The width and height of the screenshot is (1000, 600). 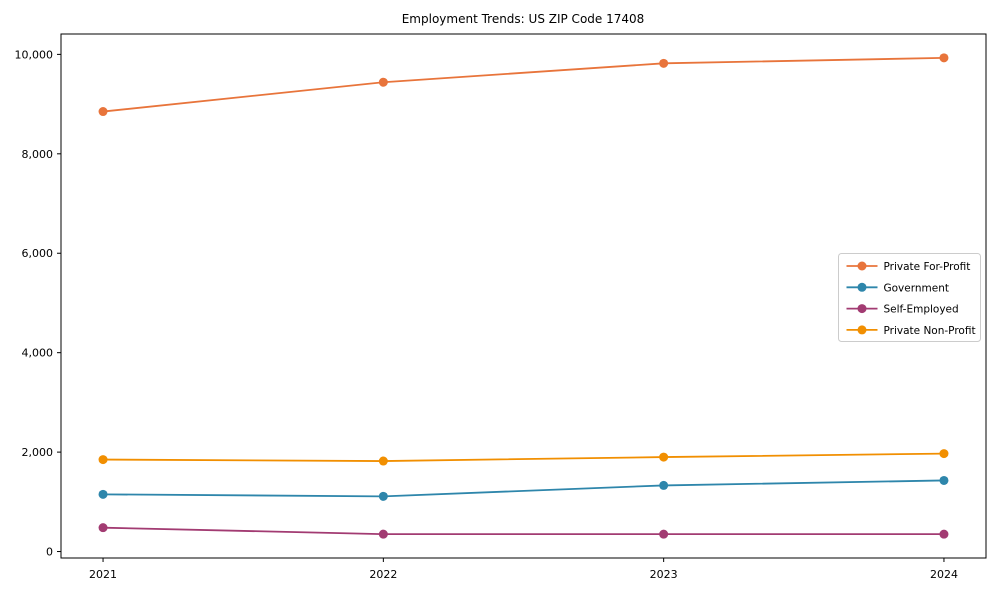 I want to click on series-marker-government-2022, so click(x=383, y=496).